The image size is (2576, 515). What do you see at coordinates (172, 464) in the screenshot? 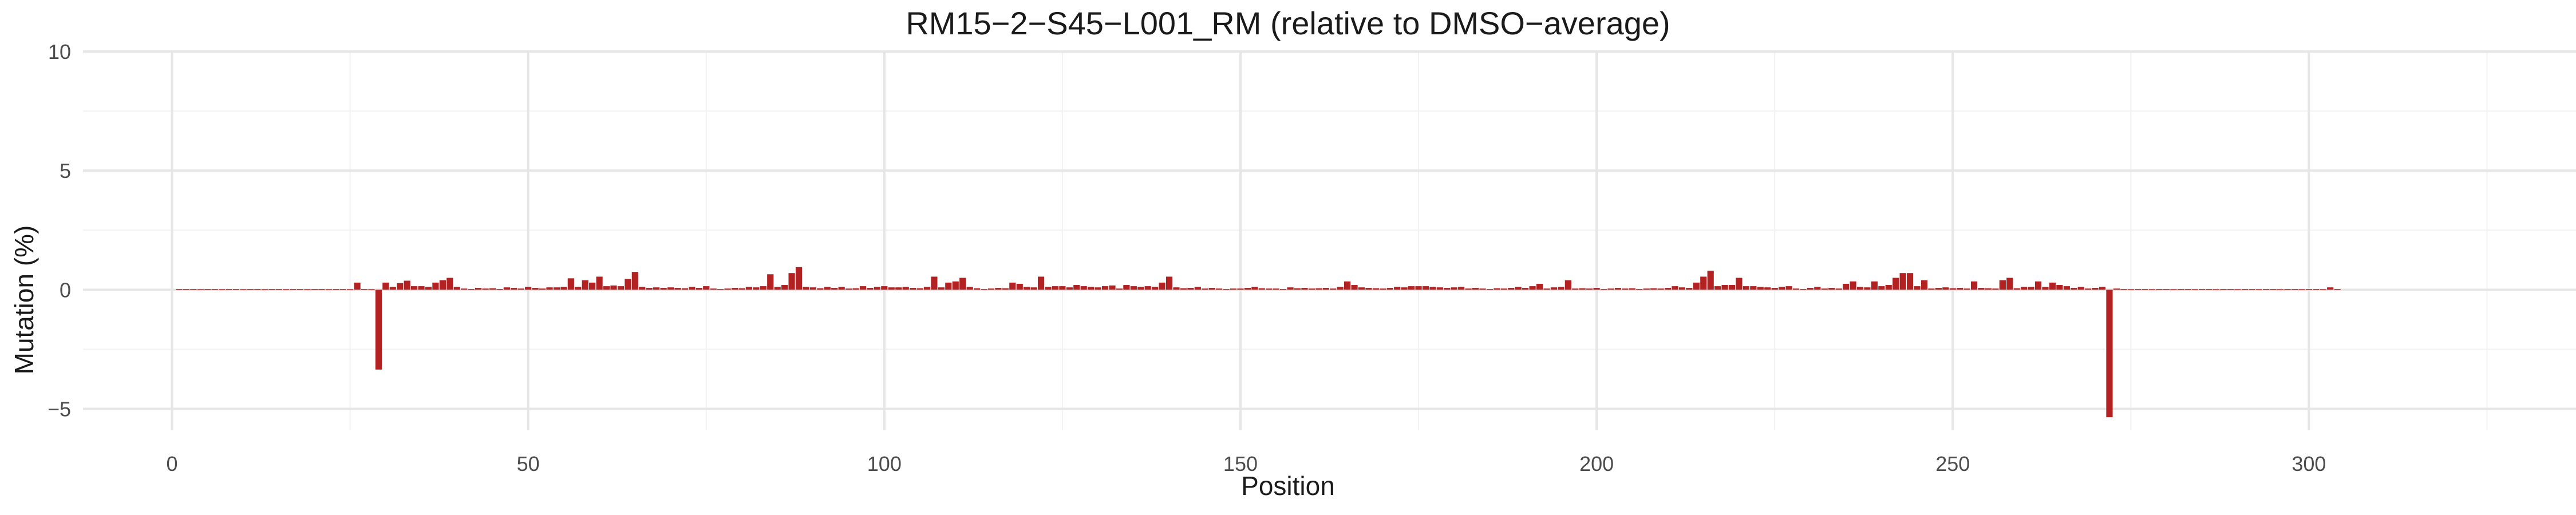
I see `x-tick-label: 0` at bounding box center [172, 464].